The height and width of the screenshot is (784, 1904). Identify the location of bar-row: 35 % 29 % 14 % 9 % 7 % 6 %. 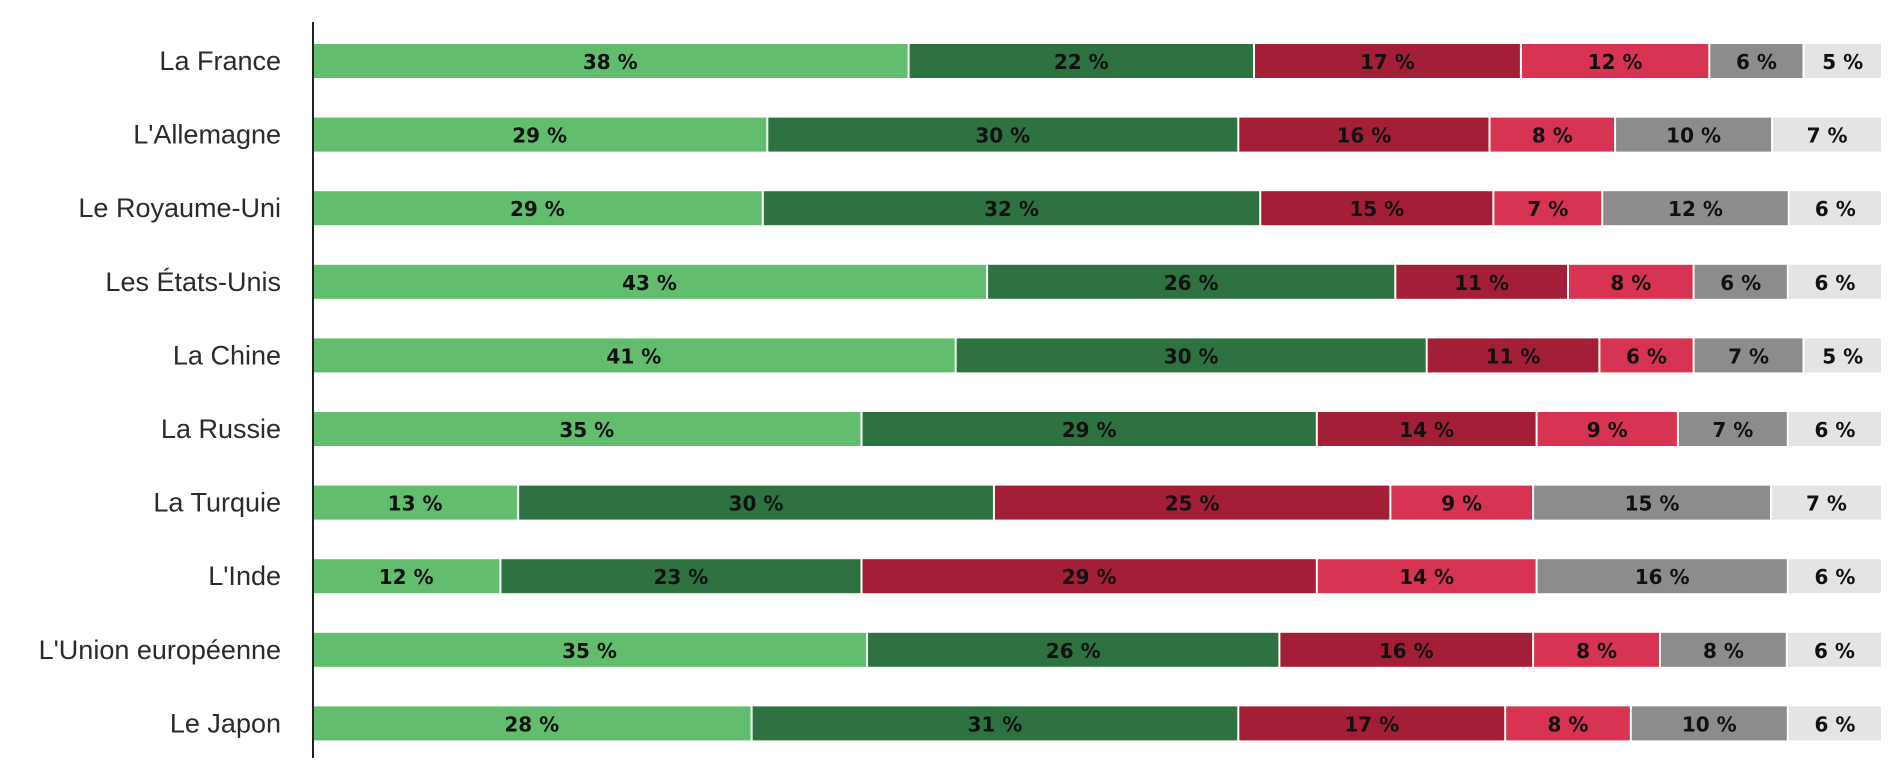
(1097, 429).